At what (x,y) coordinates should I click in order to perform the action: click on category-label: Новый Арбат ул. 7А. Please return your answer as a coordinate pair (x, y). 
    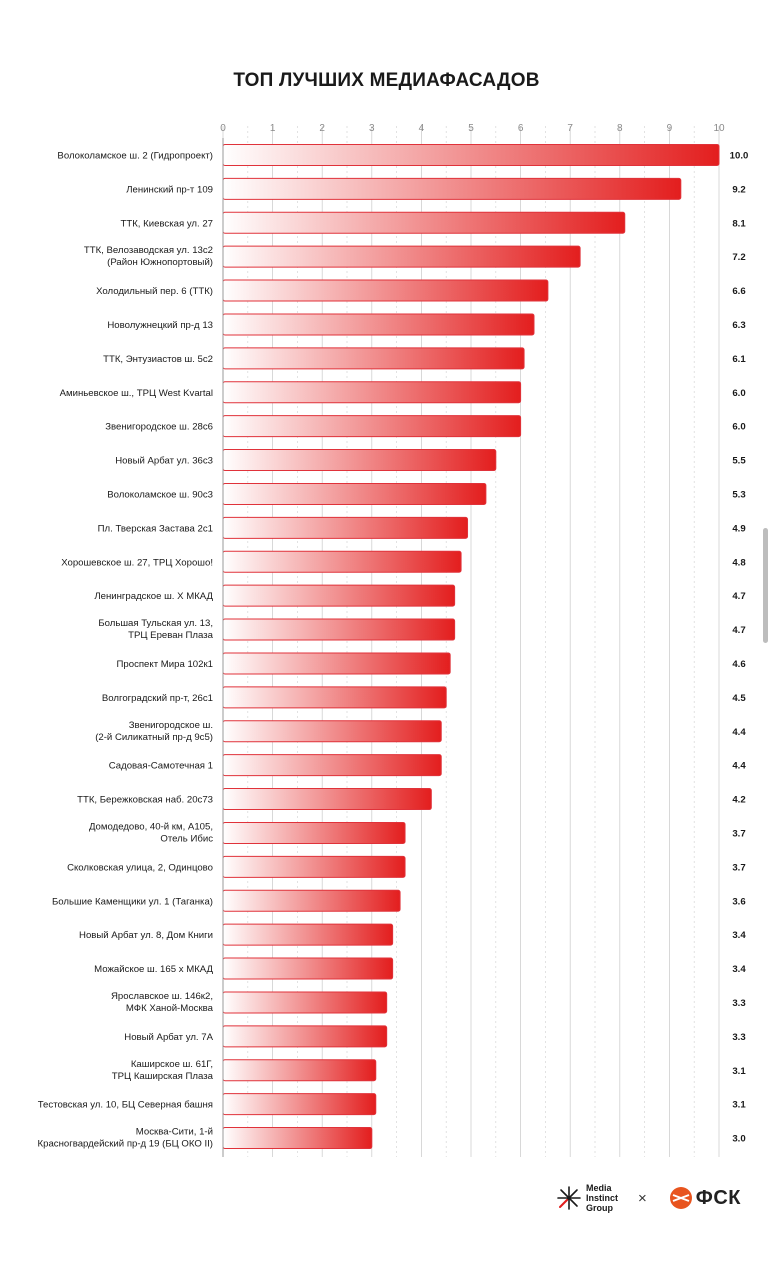
    Looking at the image, I should click on (168, 1037).